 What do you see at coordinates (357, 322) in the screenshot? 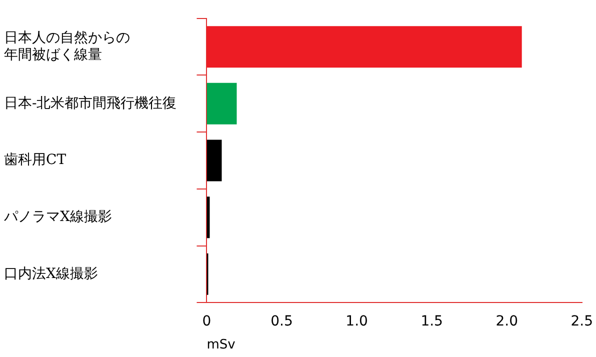
I see `x-tick-label: 1.0` at bounding box center [357, 322].